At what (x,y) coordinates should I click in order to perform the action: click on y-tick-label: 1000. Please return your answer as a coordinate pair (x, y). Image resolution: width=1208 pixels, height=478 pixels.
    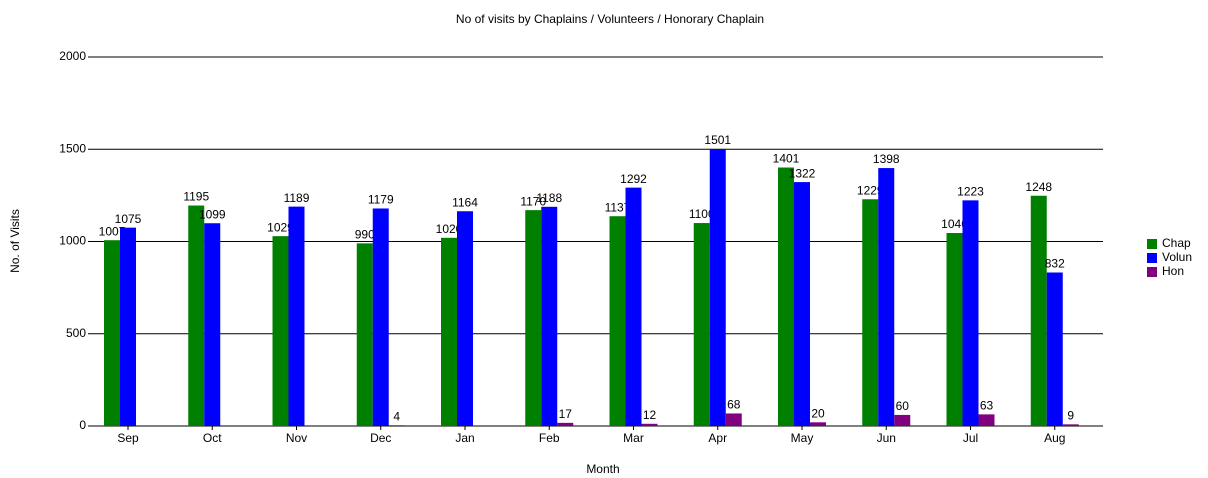
    Looking at the image, I should click on (72, 241).